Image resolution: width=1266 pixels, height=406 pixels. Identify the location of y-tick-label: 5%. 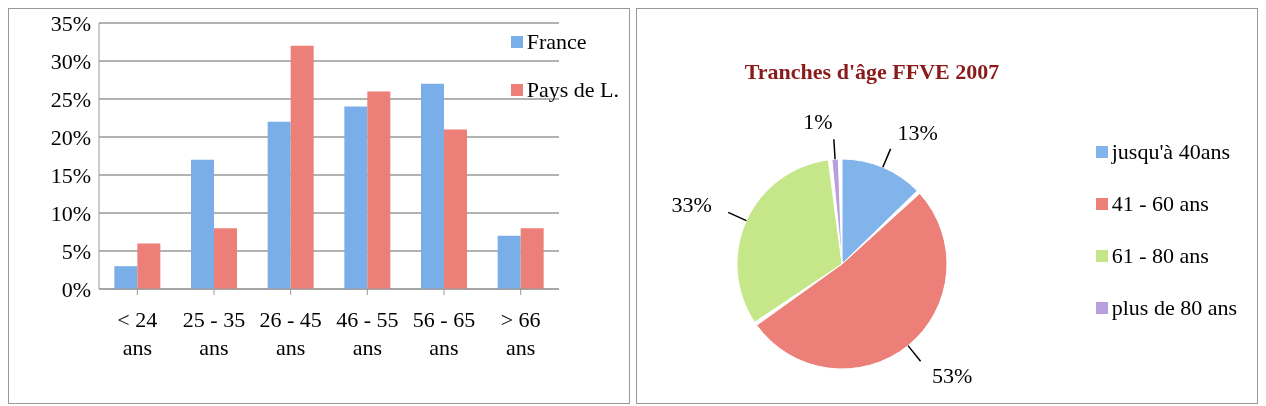
(76, 251).